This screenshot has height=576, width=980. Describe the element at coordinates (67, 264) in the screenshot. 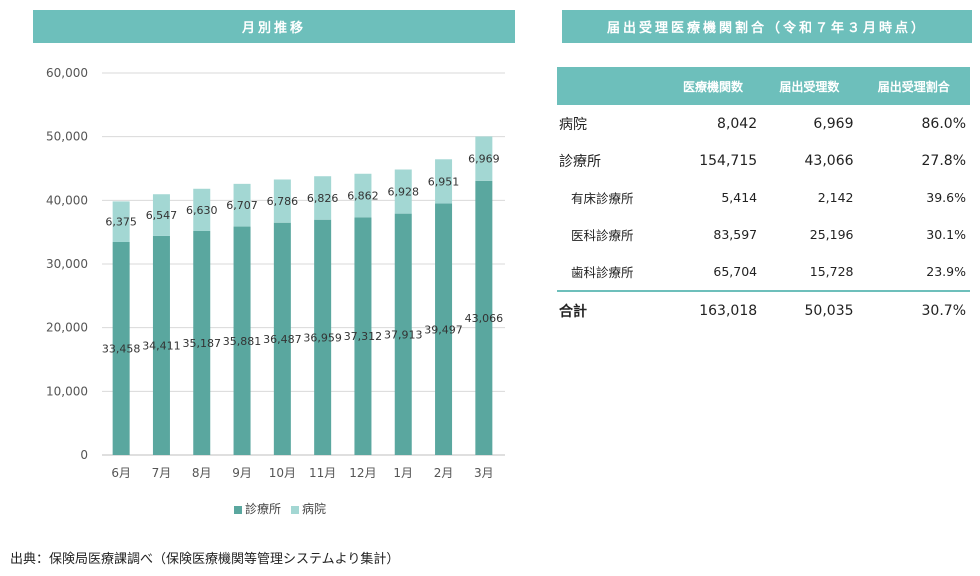

I see `y-tick-label: 30,000` at that location.